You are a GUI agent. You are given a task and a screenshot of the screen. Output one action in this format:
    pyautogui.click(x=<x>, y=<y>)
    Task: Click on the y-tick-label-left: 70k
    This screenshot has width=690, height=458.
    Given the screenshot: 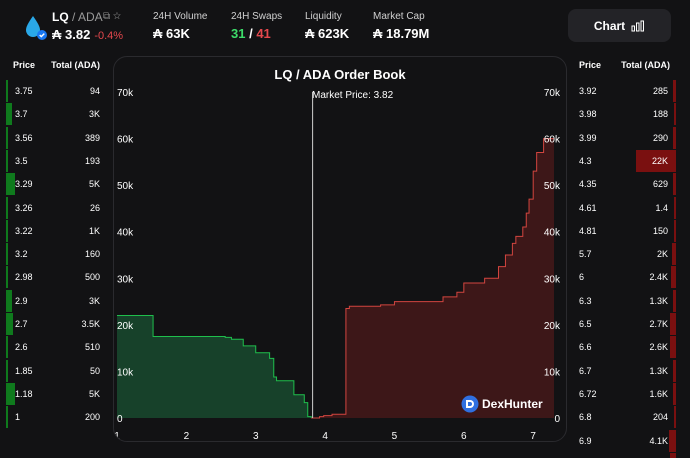 What is the action you would take?
    pyautogui.click(x=125, y=93)
    